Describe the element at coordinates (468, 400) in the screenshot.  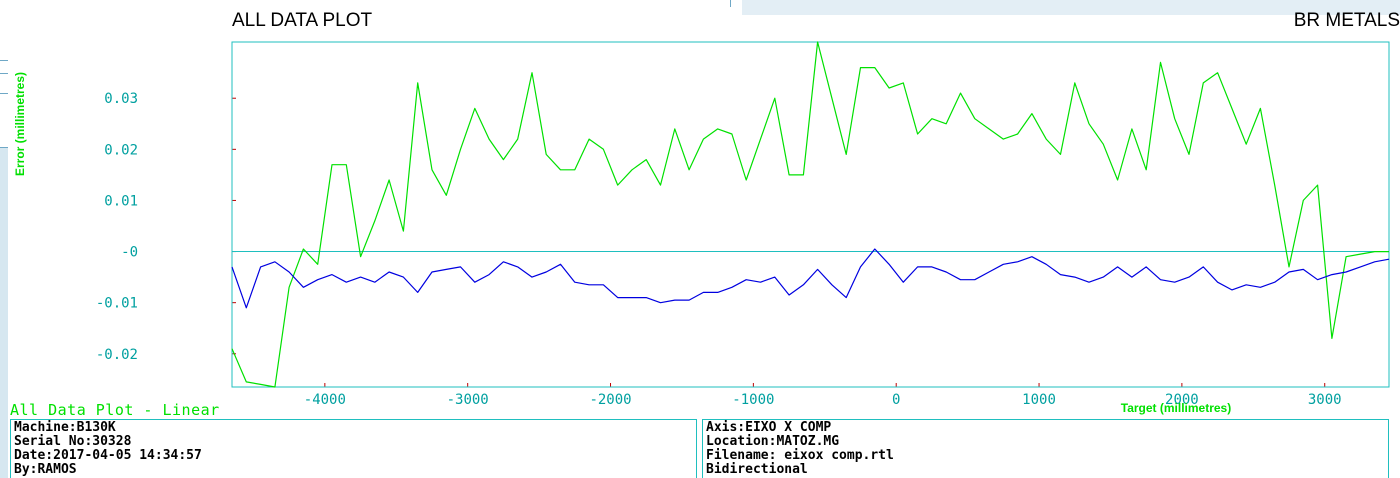
I see `x-tick-label: -3000` at that location.